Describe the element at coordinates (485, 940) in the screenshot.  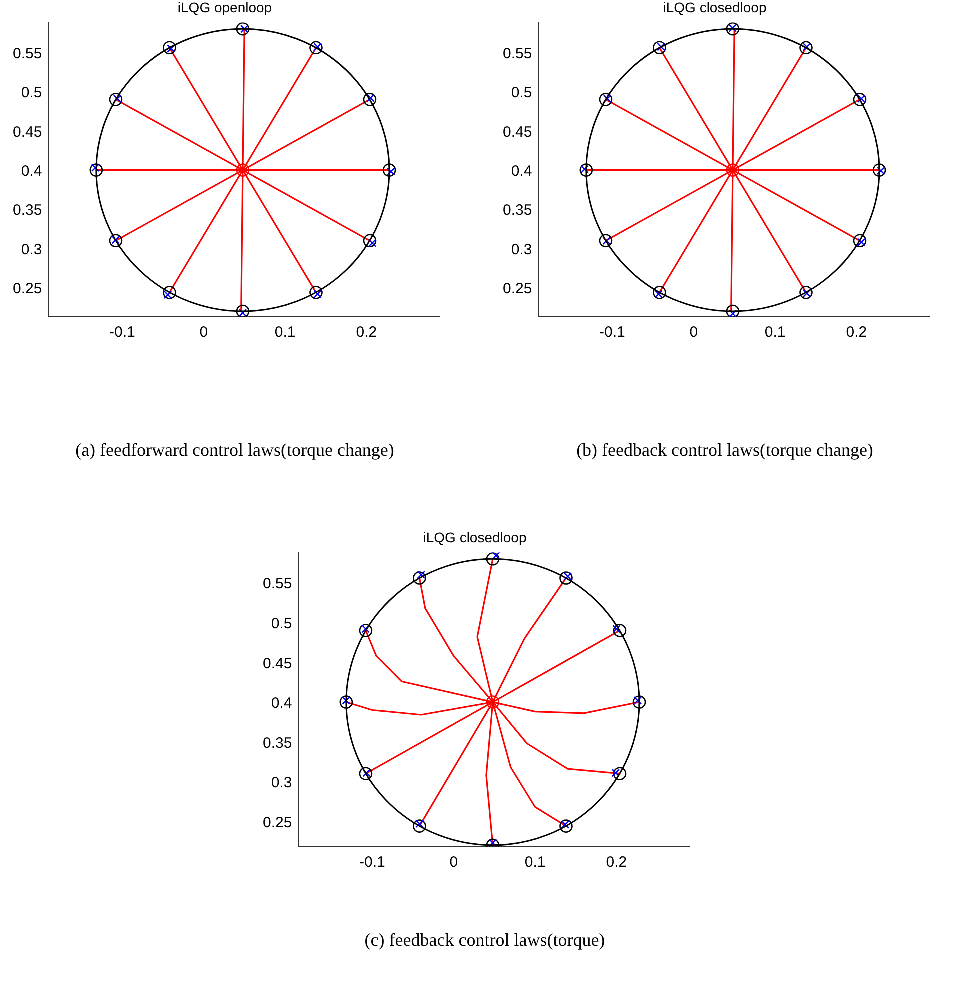
I see `text: (c) feedback control laws(torque)` at that location.